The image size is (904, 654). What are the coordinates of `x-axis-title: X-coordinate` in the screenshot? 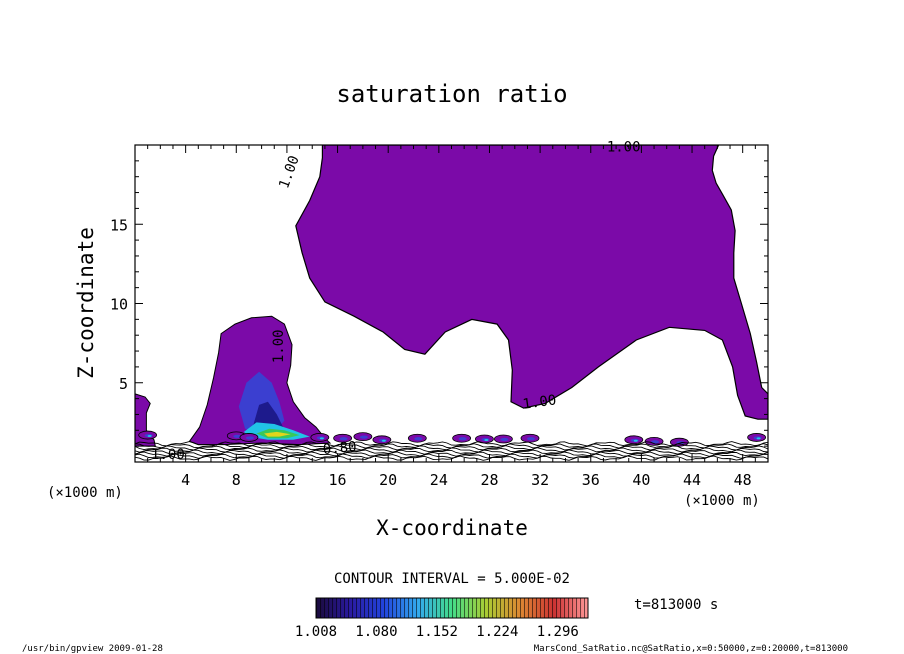 It's located at (452, 528).